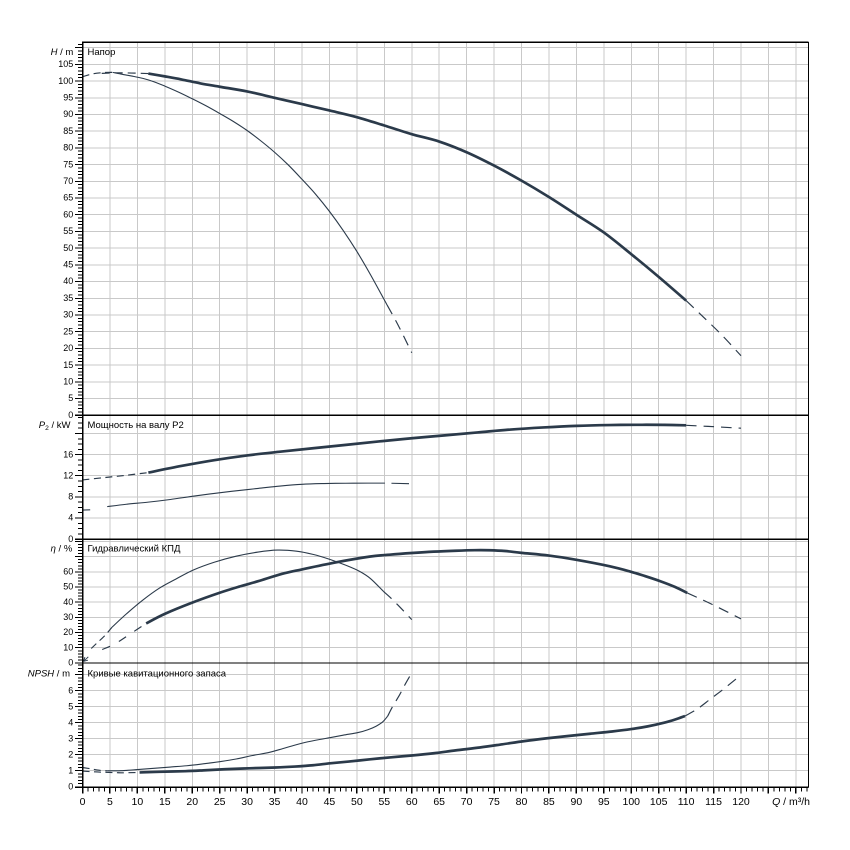 The width and height of the screenshot is (850, 850). Describe the element at coordinates (62, 52) in the screenshot. I see `svg-text: H / m` at that location.